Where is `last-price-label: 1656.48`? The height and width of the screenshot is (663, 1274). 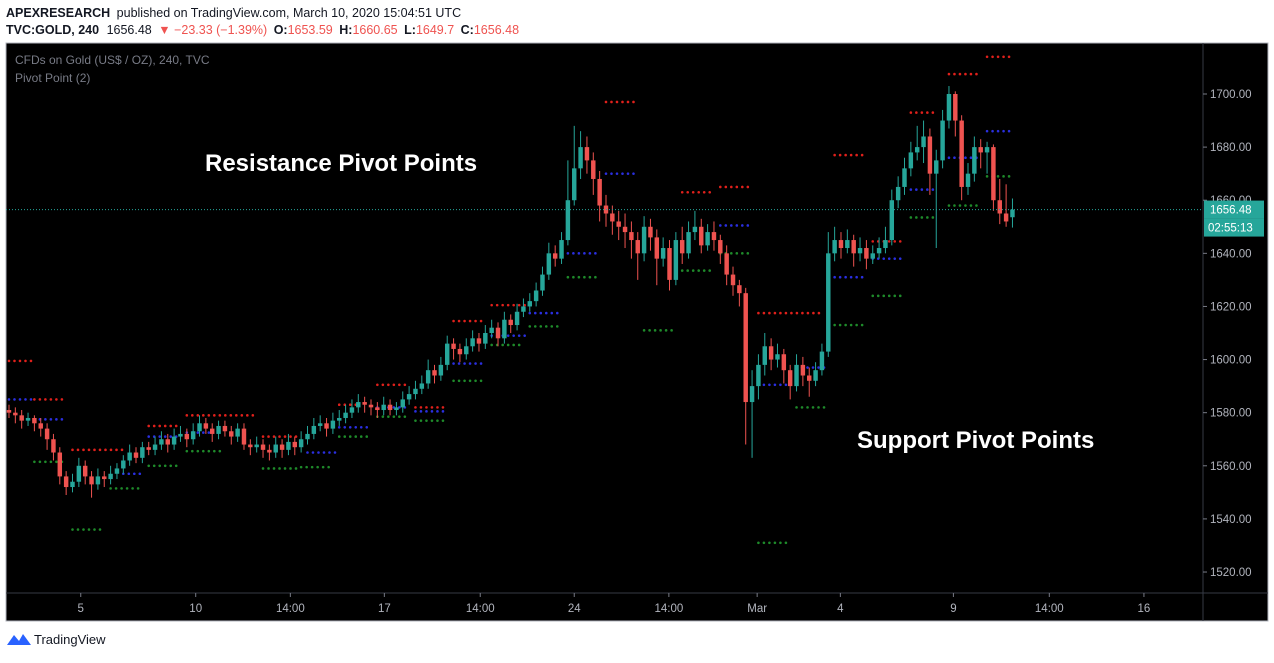 last-price-label: 1656.48 is located at coordinates (1231, 211).